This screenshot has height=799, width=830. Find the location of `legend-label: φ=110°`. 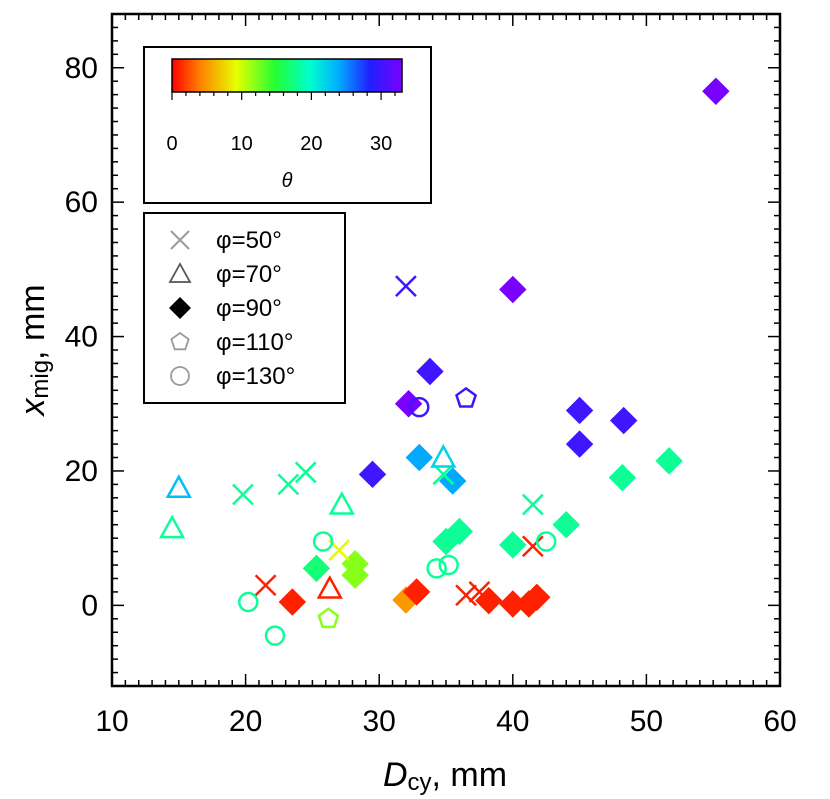

legend-label: φ=110° is located at coordinates (254, 342).